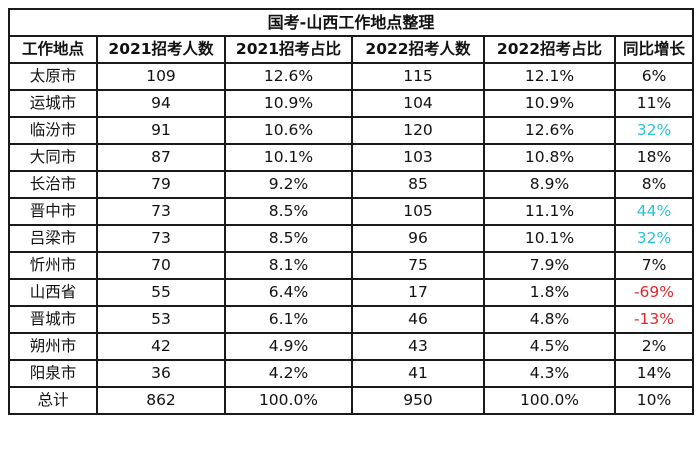 The width and height of the screenshot is (700, 457). What do you see at coordinates (53, 265) in the screenshot?
I see `cell-place: 忻州市` at bounding box center [53, 265].